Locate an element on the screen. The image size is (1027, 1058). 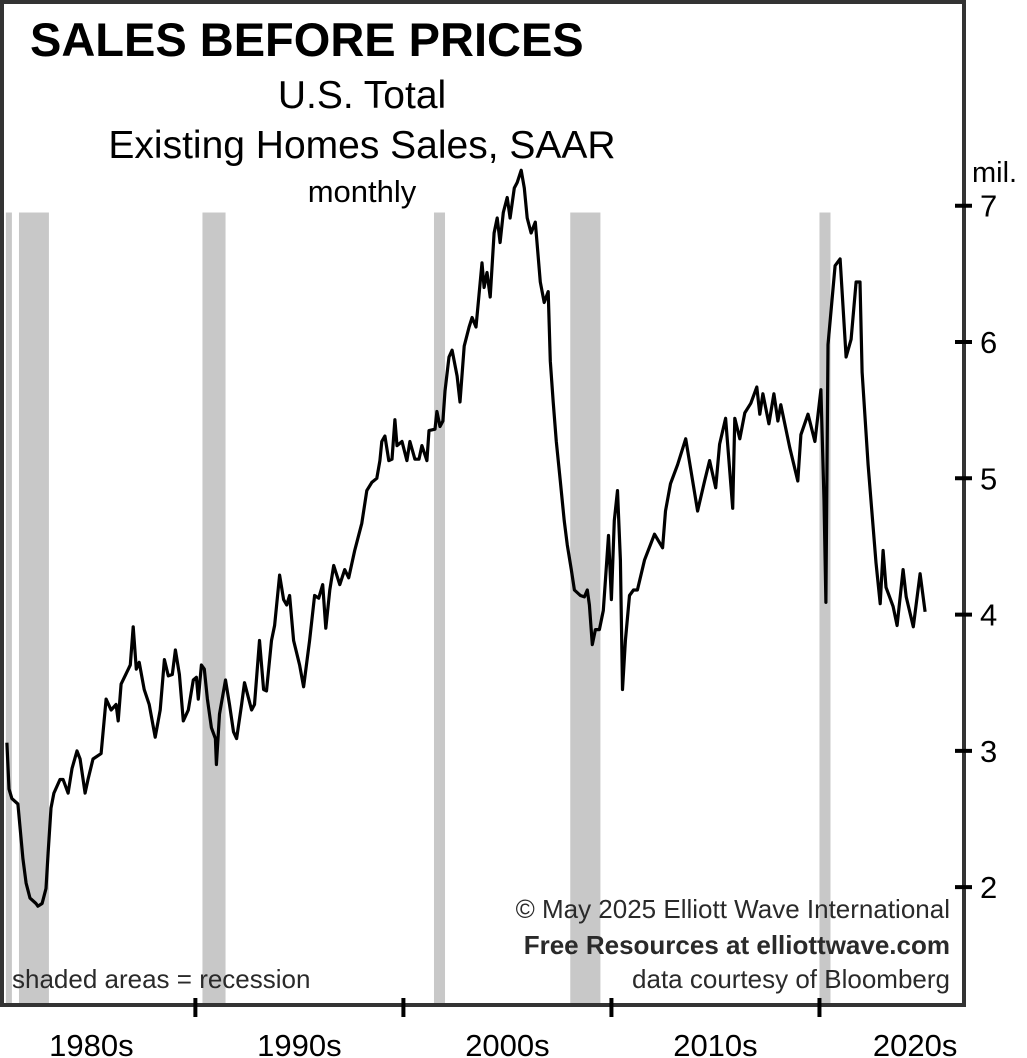
x-tick-label: 2000s is located at coordinates (507, 1043).